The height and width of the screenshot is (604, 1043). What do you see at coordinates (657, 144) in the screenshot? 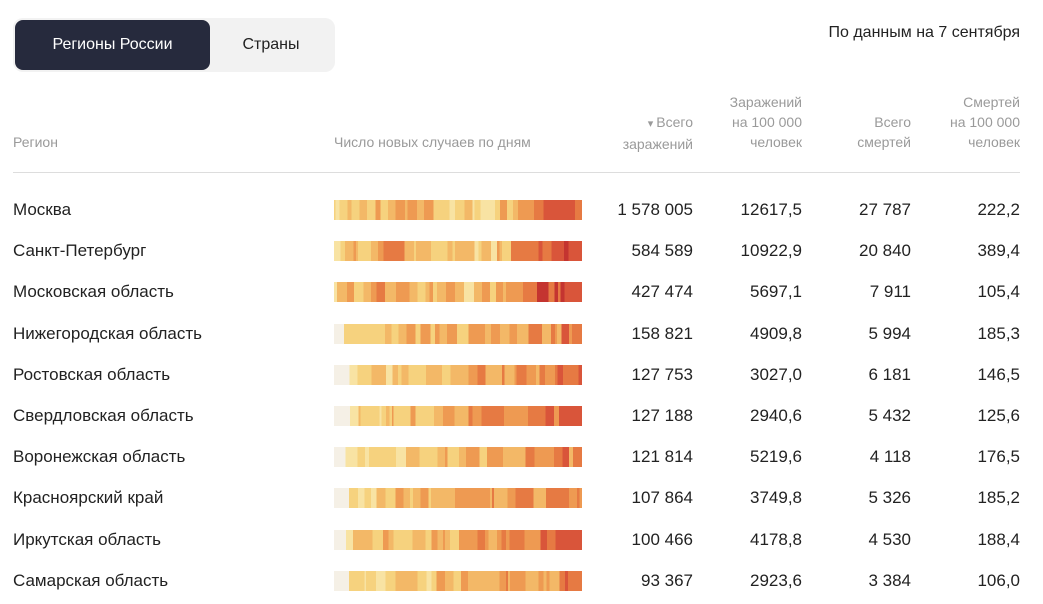
I see `header-line: заражений` at bounding box center [657, 144].